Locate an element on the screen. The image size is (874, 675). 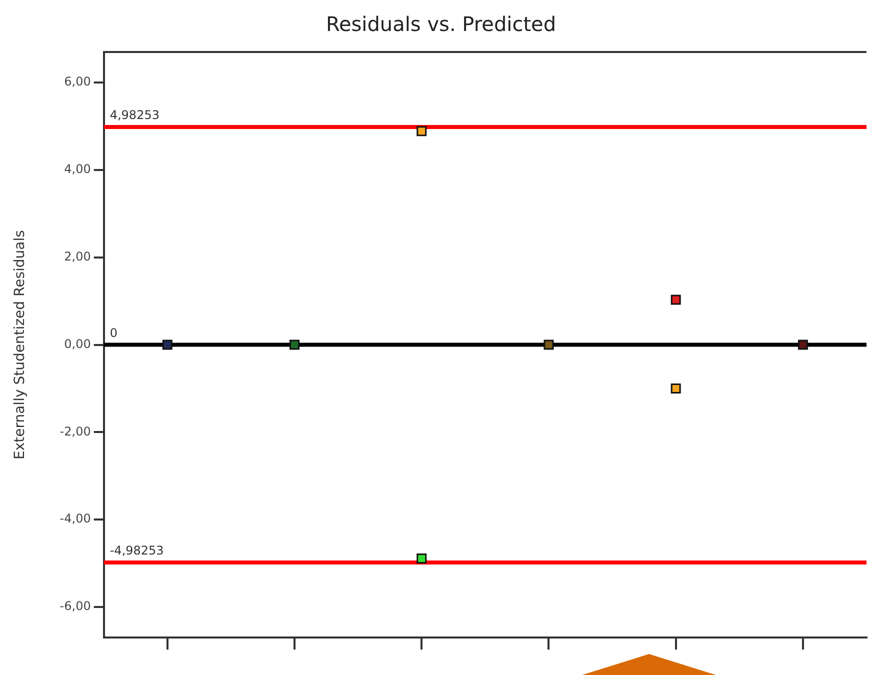
y-tick-label: 0,00 is located at coordinates (77, 343).